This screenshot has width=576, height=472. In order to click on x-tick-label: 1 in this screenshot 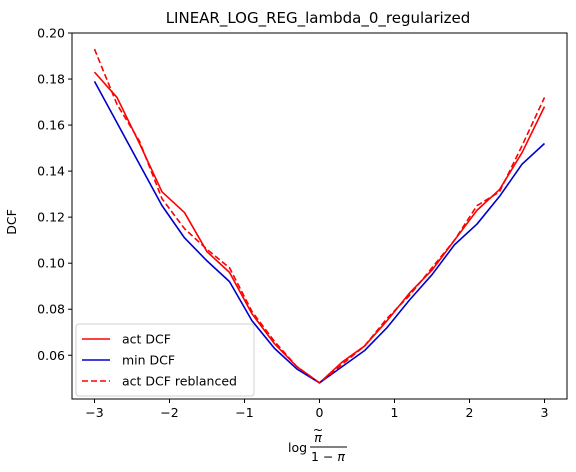, I will do `click(395, 412)`.